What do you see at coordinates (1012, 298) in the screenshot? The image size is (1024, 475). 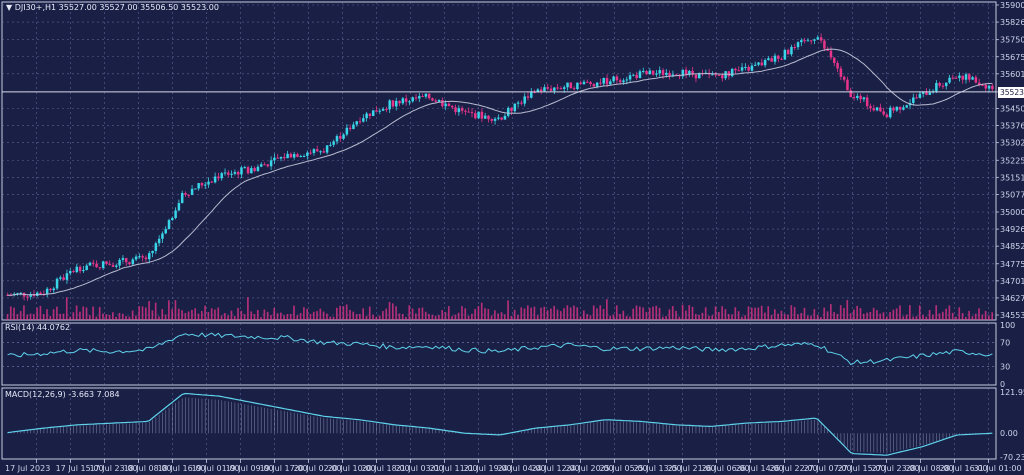 I see `price-tick-label: 34627.40` at bounding box center [1012, 298].